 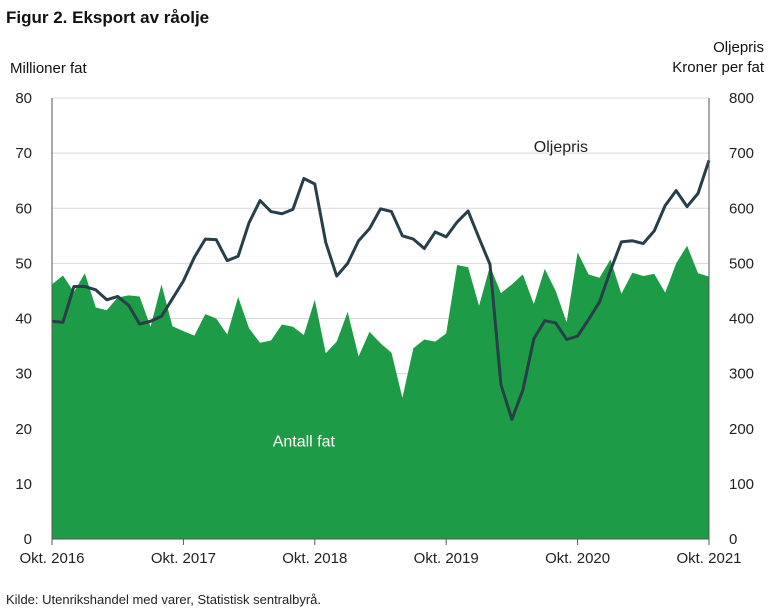 What do you see at coordinates (708, 558) in the screenshot?
I see `x-tick-label: Okt. 2021` at bounding box center [708, 558].